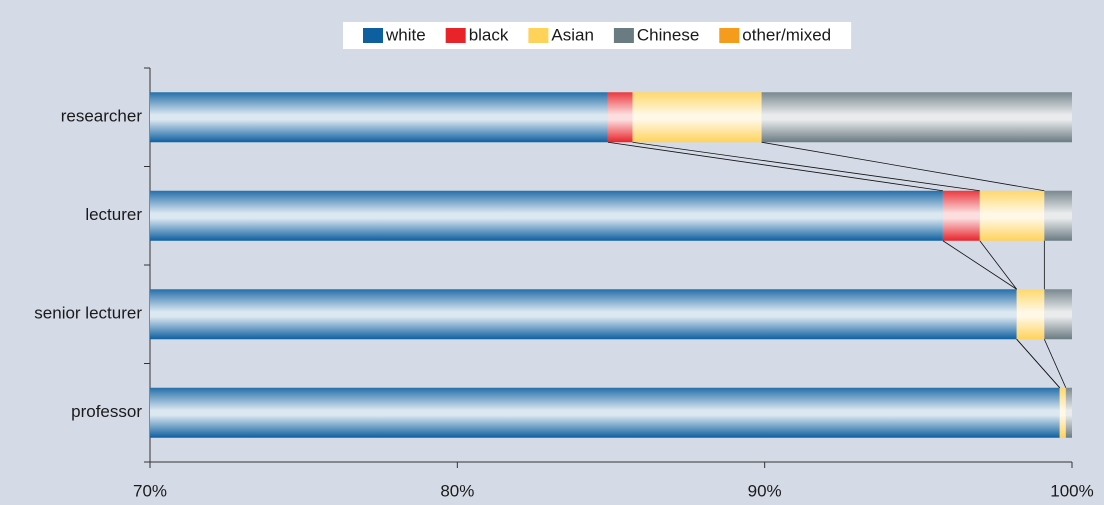  I want to click on y-tick-label: professor, so click(106, 411).